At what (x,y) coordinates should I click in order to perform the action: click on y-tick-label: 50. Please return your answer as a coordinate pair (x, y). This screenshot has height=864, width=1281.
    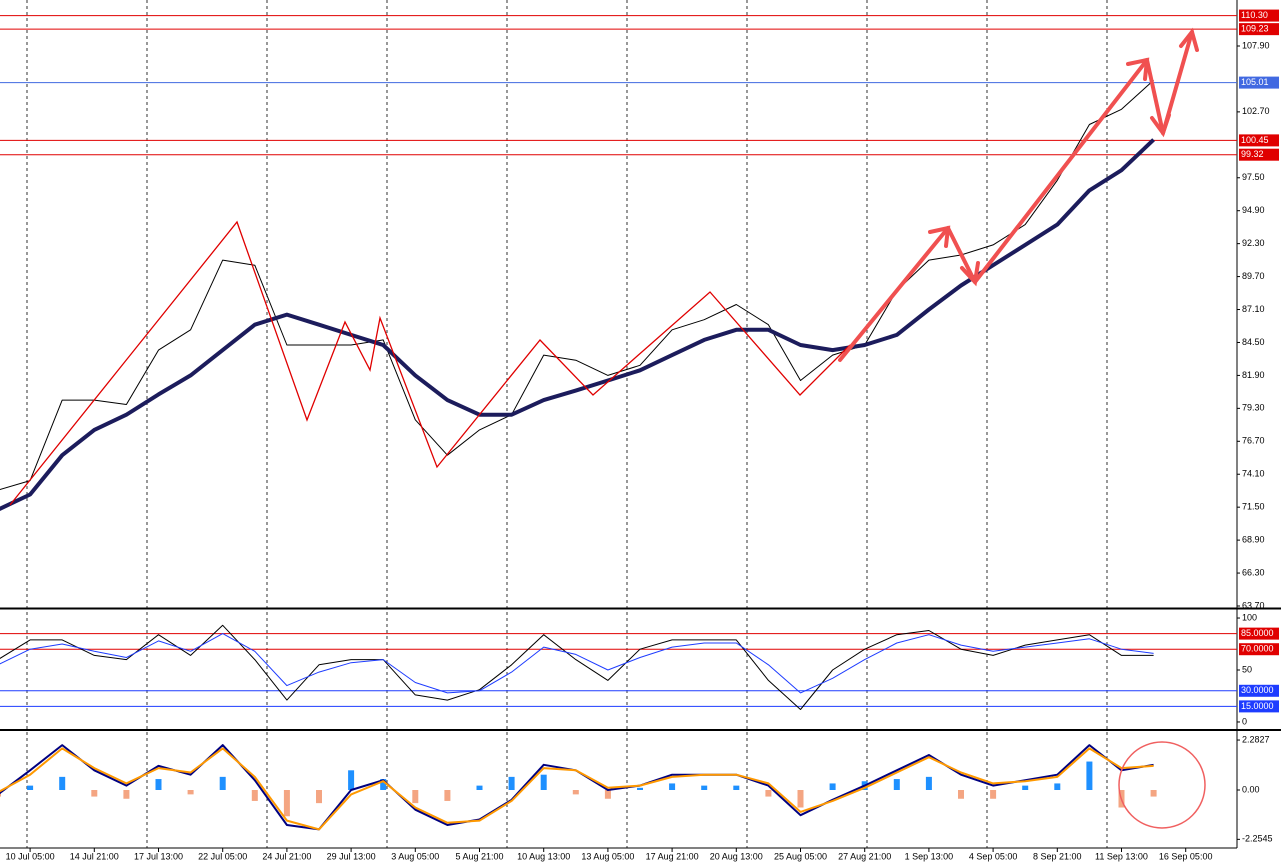
    Looking at the image, I should click on (1247, 669).